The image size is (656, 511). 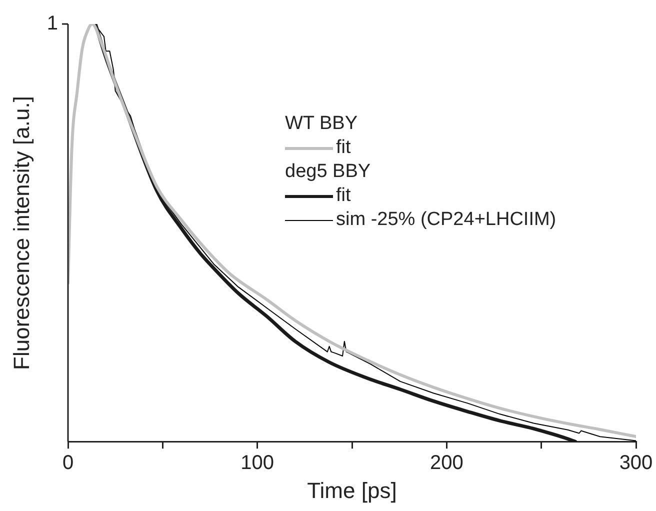 What do you see at coordinates (257, 463) in the screenshot?
I see `x-tick-label: 100` at bounding box center [257, 463].